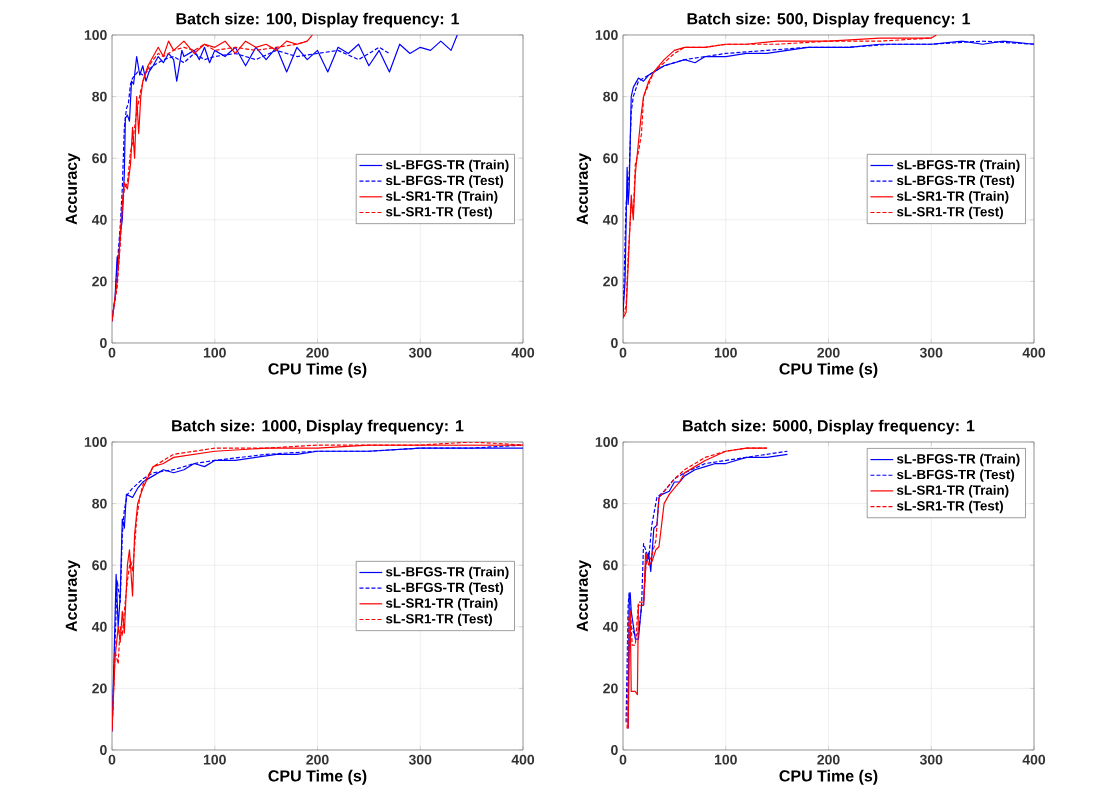 The image size is (1116, 809). Describe the element at coordinates (318, 427) in the screenshot. I see `chart-title: Batch size: 1000, Display frequency: 1` at that location.